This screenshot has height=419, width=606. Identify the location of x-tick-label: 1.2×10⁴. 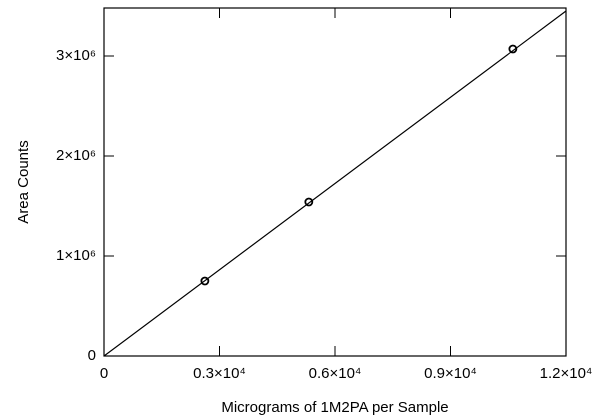
(566, 373).